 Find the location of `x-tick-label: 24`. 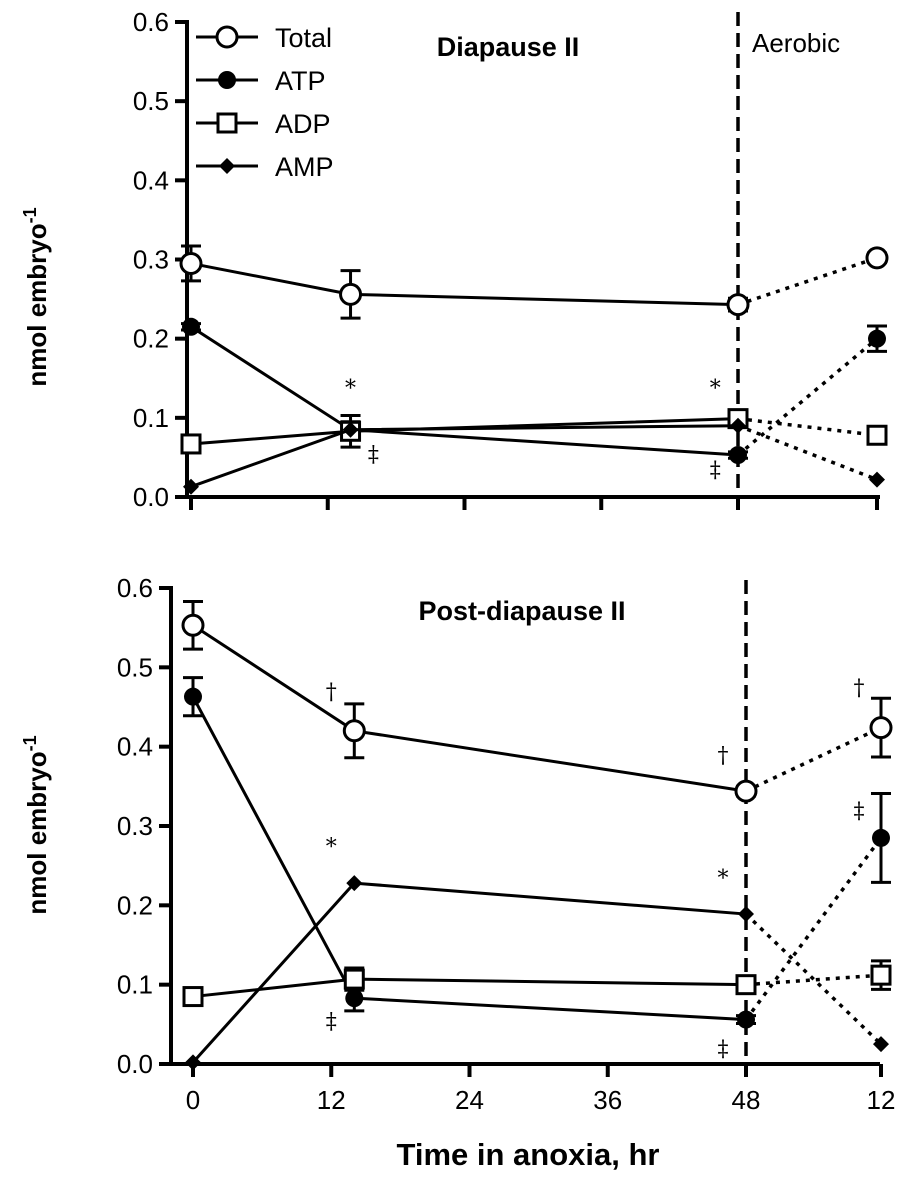

x-tick-label: 24 is located at coordinates (469, 1100).